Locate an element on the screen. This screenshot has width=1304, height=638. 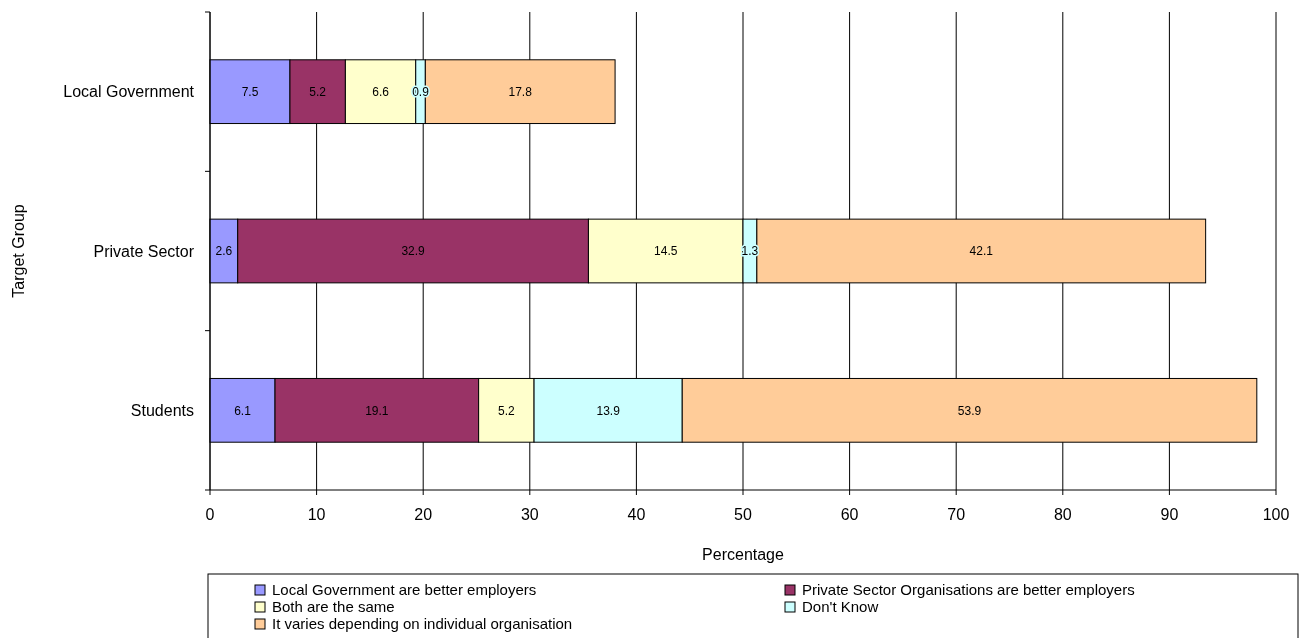
legend-label: Don't Know is located at coordinates (840, 607).